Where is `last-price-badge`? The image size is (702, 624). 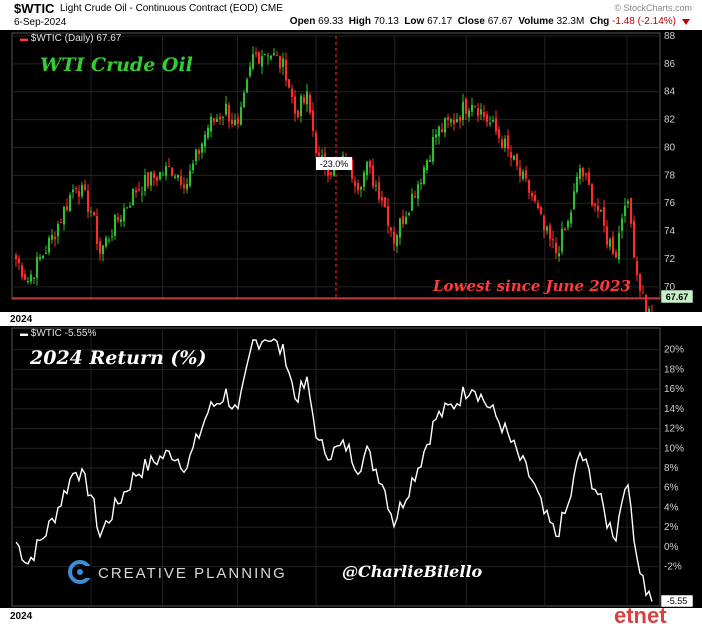
last-price-badge is located at coordinates (677, 296).